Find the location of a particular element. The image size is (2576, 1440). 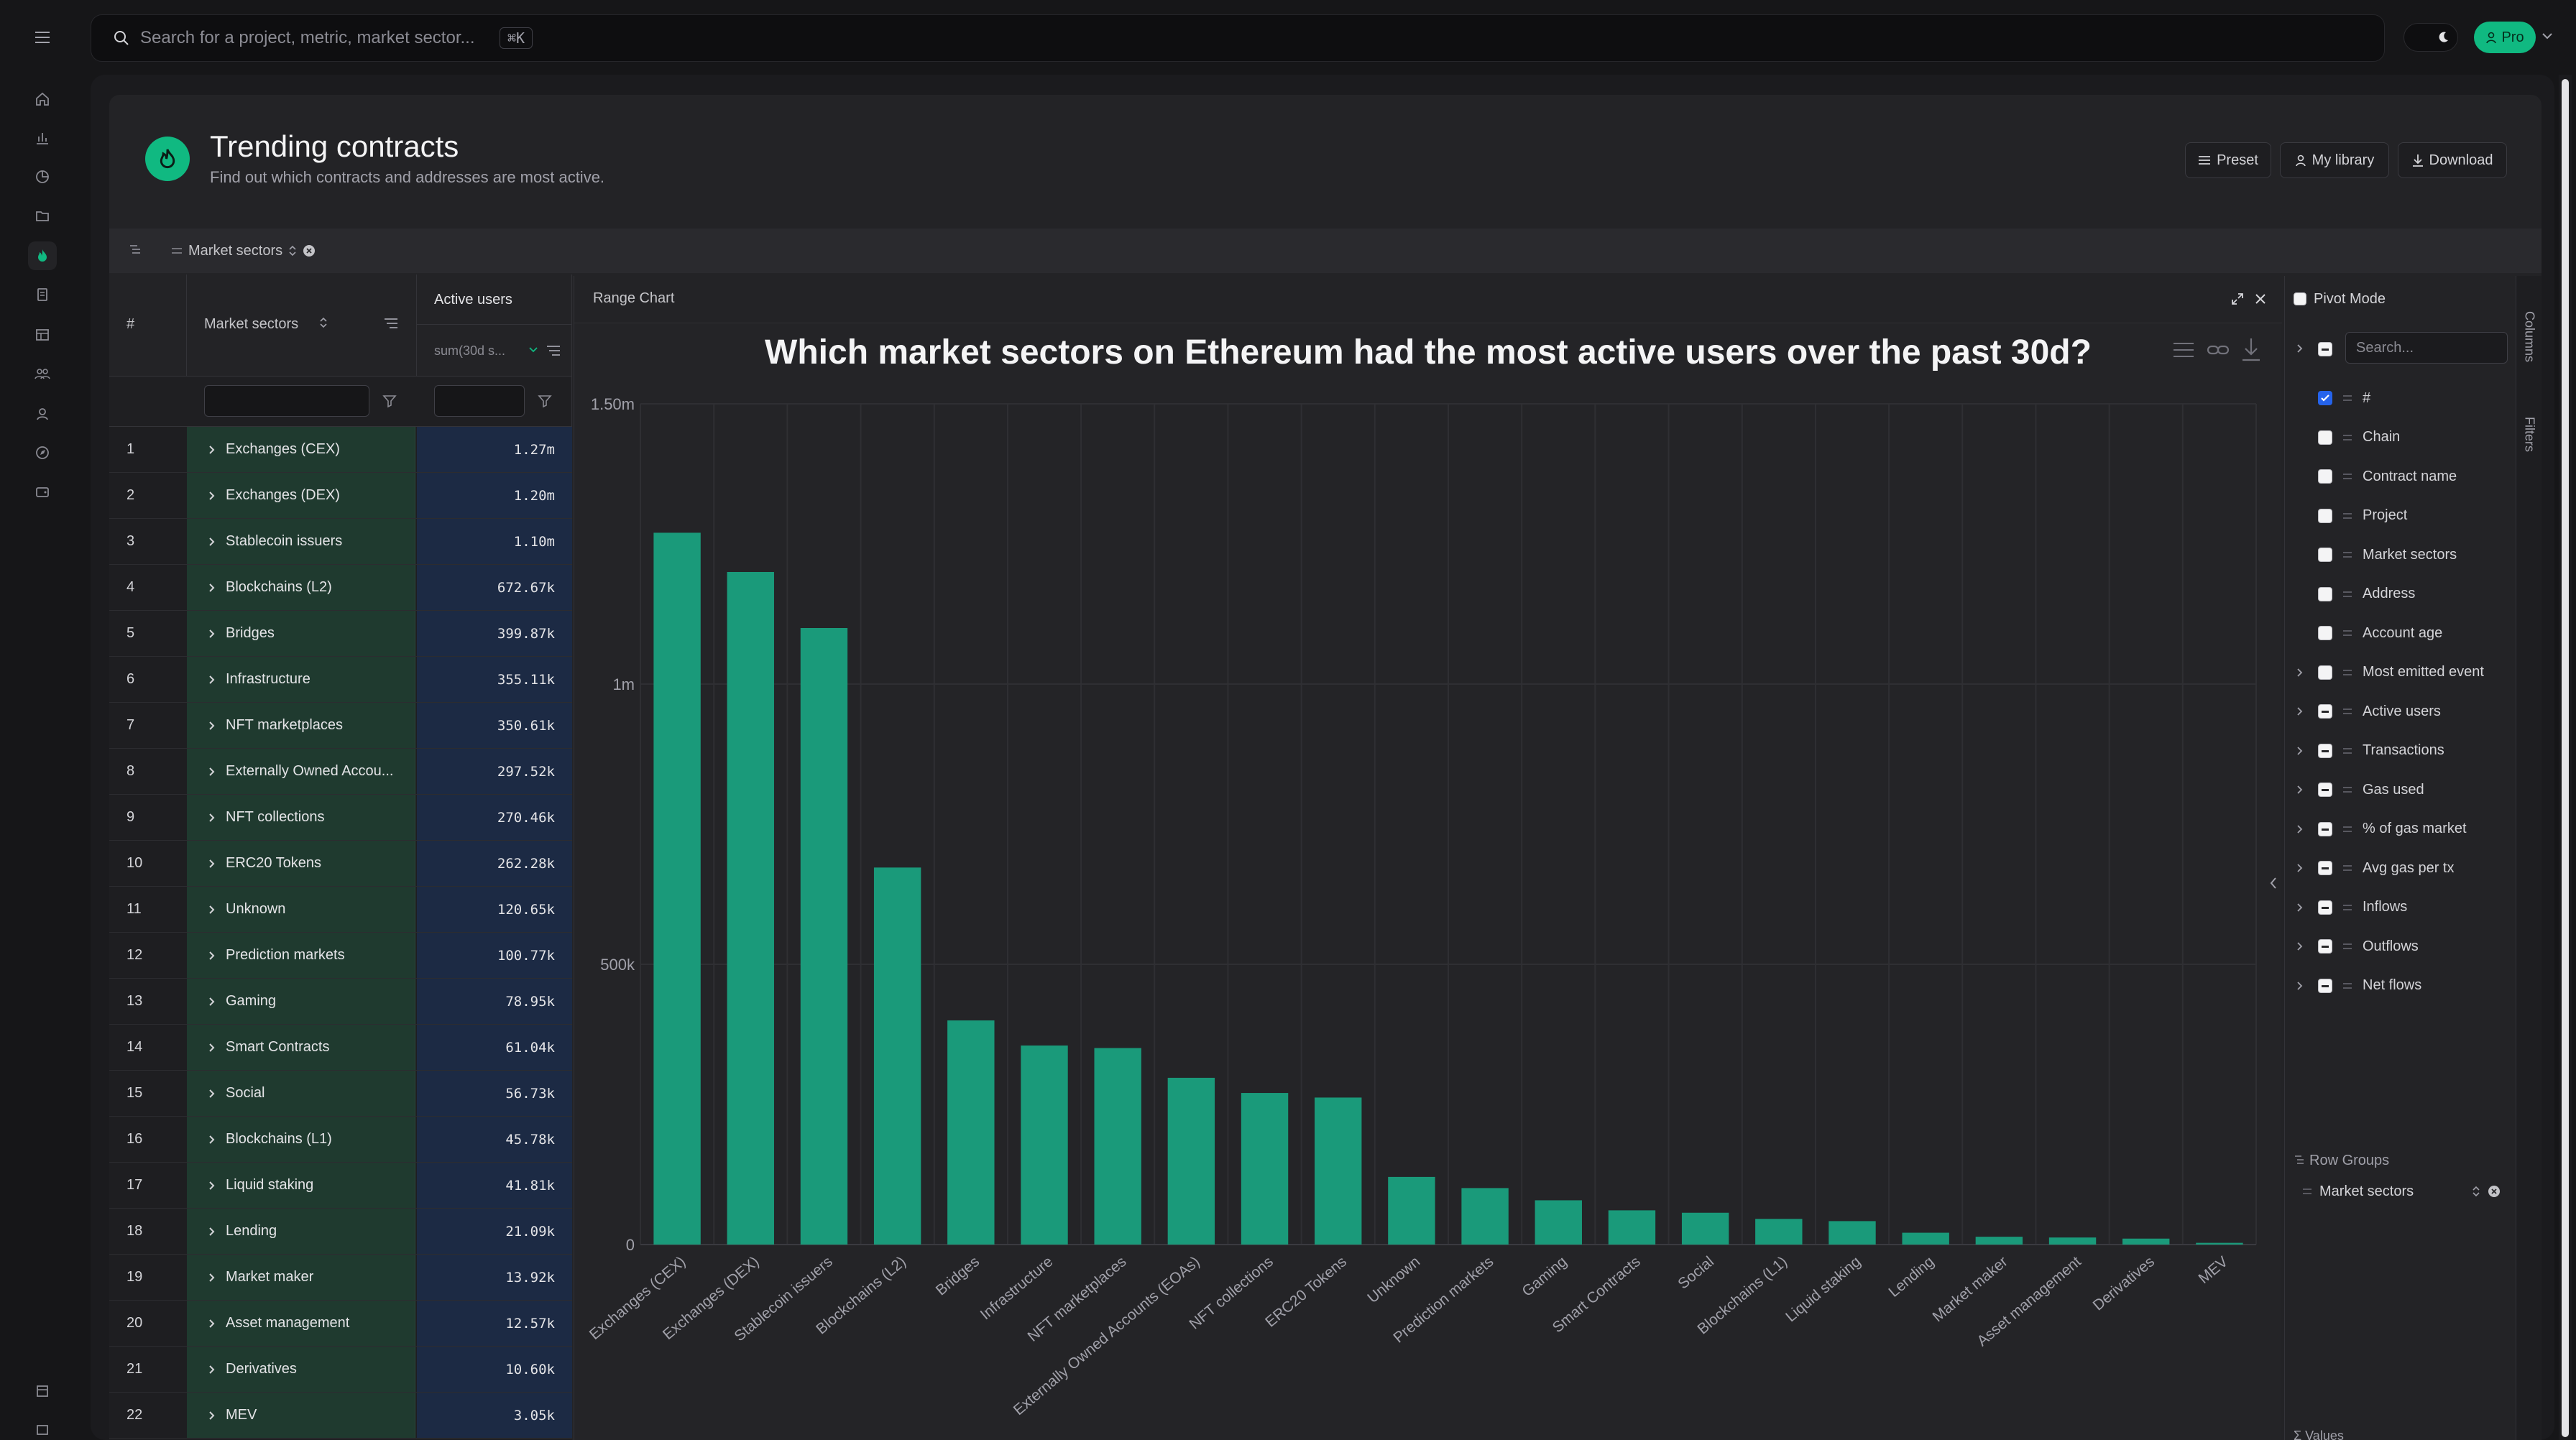

table-row: 7 NFT marketplaces 350.61k is located at coordinates (340, 726).